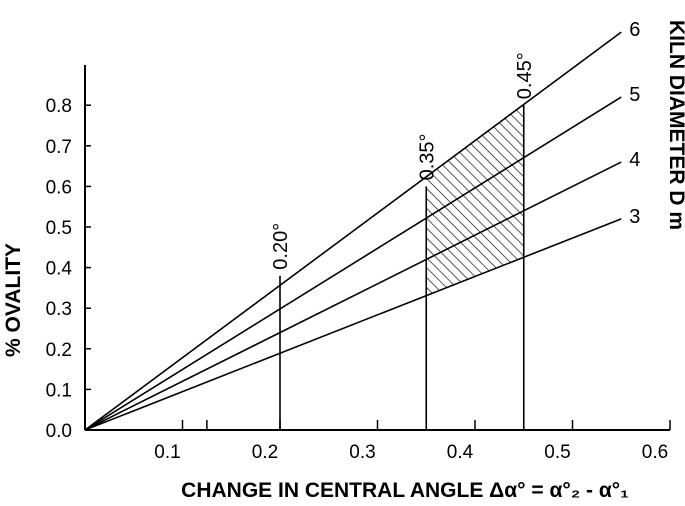 The height and width of the screenshot is (506, 685). Describe the element at coordinates (634, 160) in the screenshot. I see `series-label-4: 4` at that location.